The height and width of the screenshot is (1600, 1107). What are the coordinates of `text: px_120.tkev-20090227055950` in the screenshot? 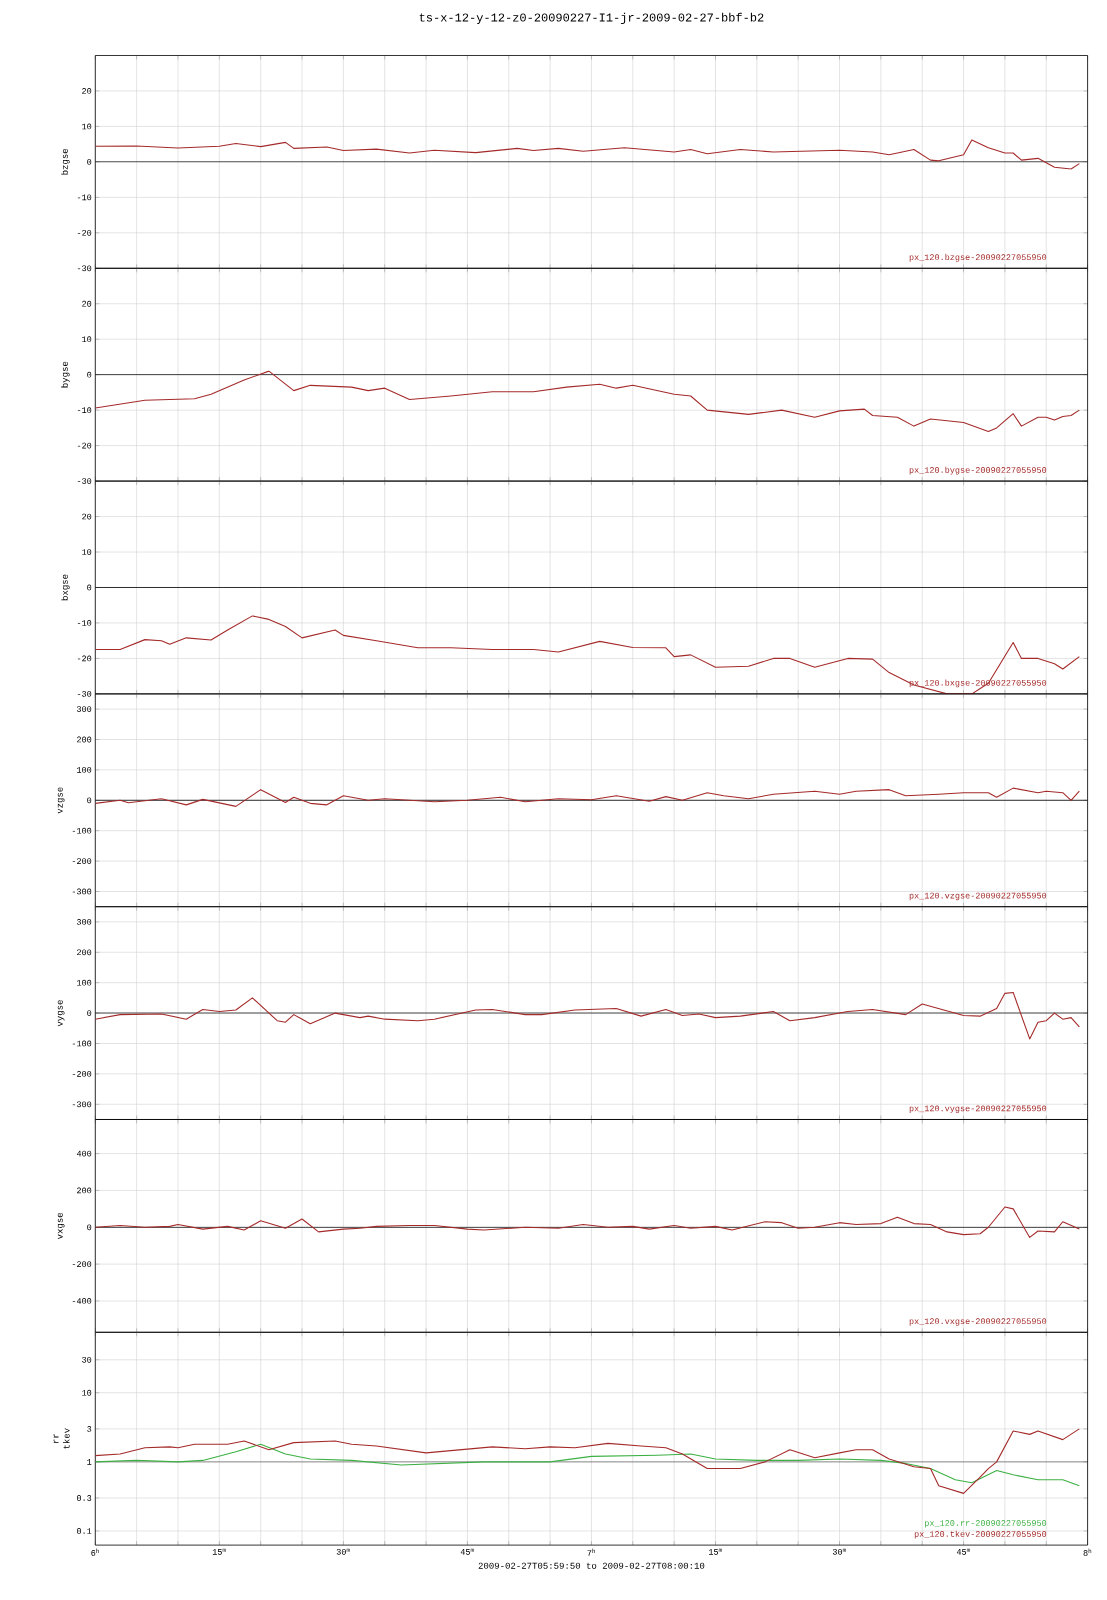 It's located at (980, 1534).